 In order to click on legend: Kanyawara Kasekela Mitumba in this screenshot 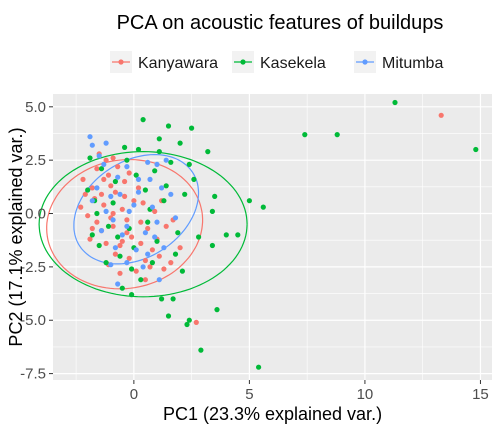, I will do `click(276, 62)`.